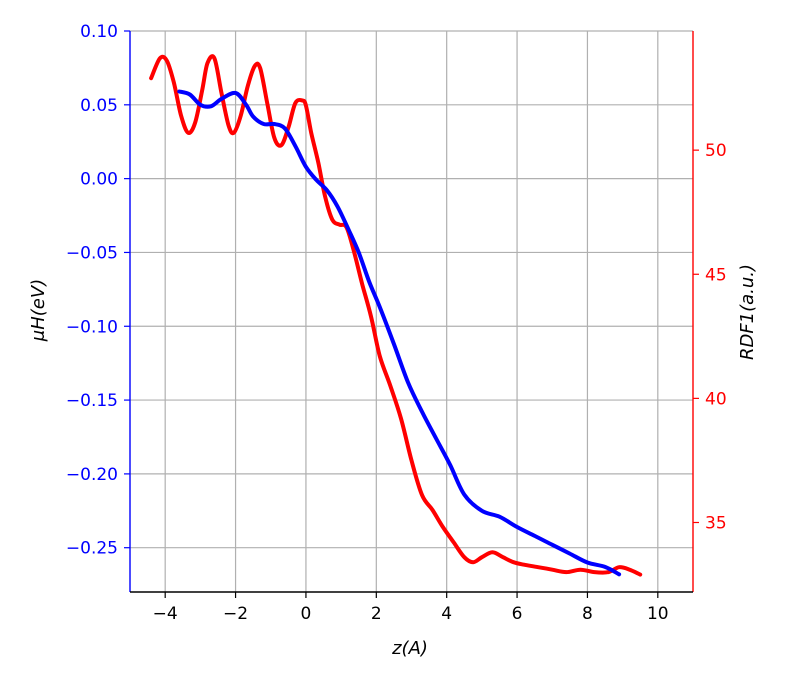  I want to click on x-tick-label: 6, so click(517, 614).